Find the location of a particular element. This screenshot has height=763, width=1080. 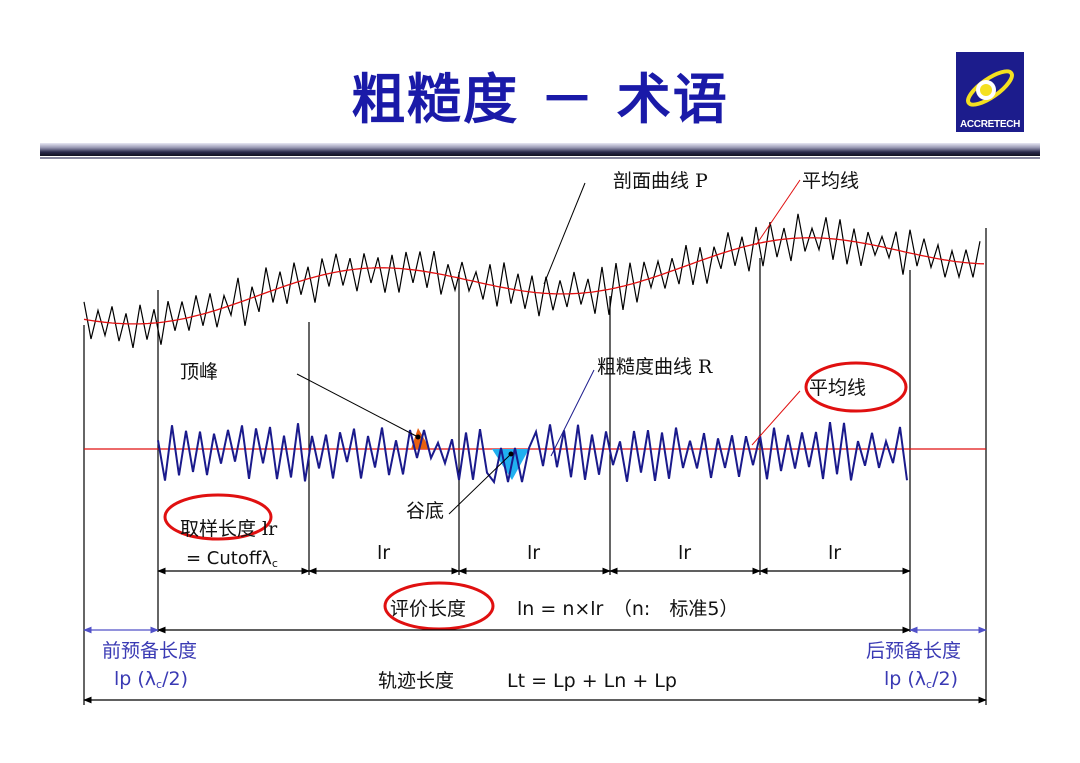

peak-label: 顶峰 is located at coordinates (199, 372).